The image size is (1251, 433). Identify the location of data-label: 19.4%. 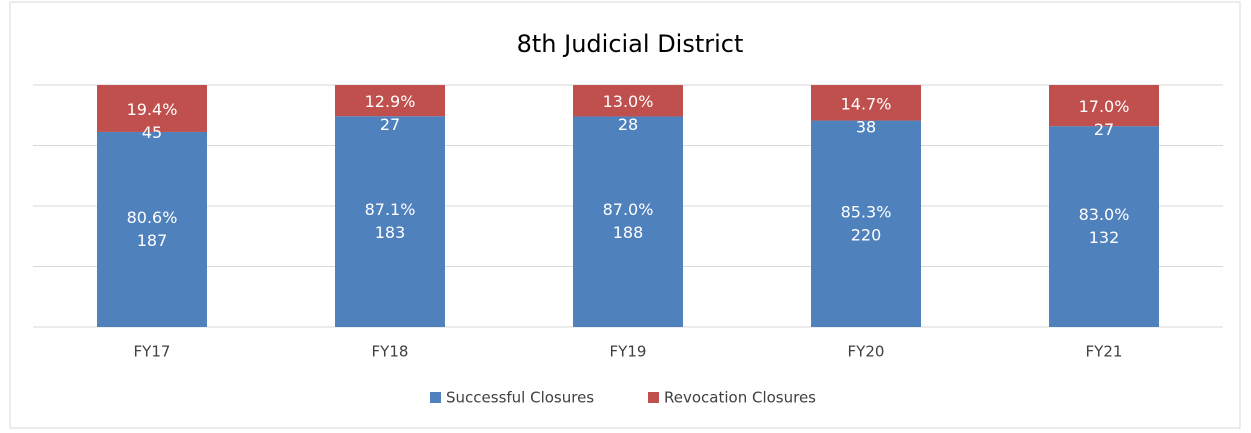
(152, 109).